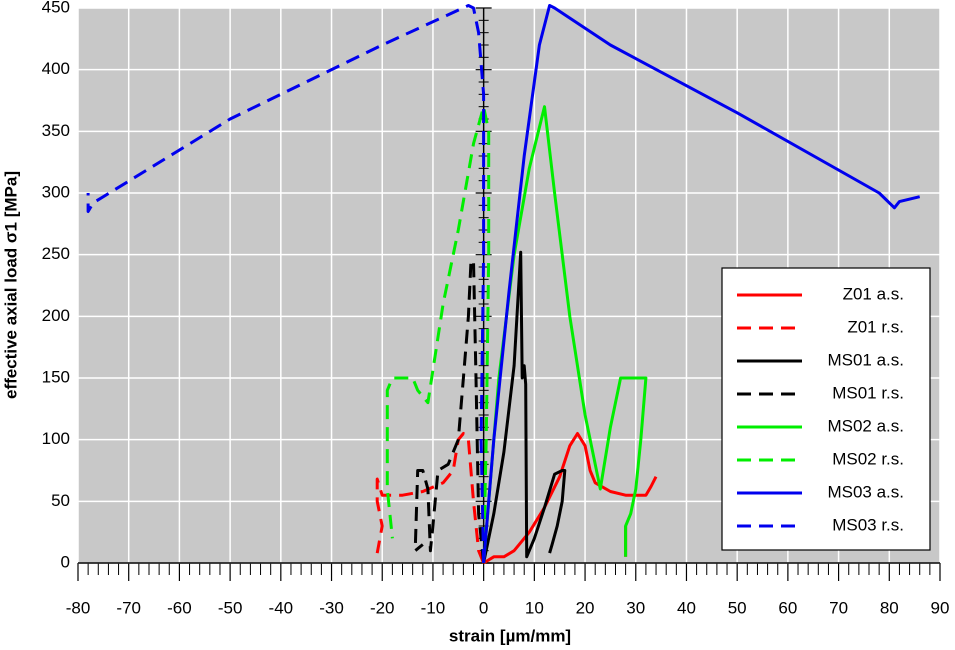  Describe the element at coordinates (868, 458) in the screenshot. I see `legend-label: MS02 r.s.` at that location.